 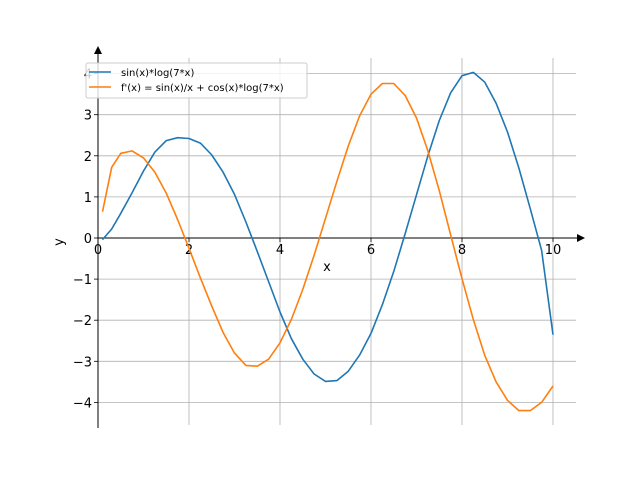 What do you see at coordinates (462, 250) in the screenshot?
I see `x-tick-label: 8` at bounding box center [462, 250].